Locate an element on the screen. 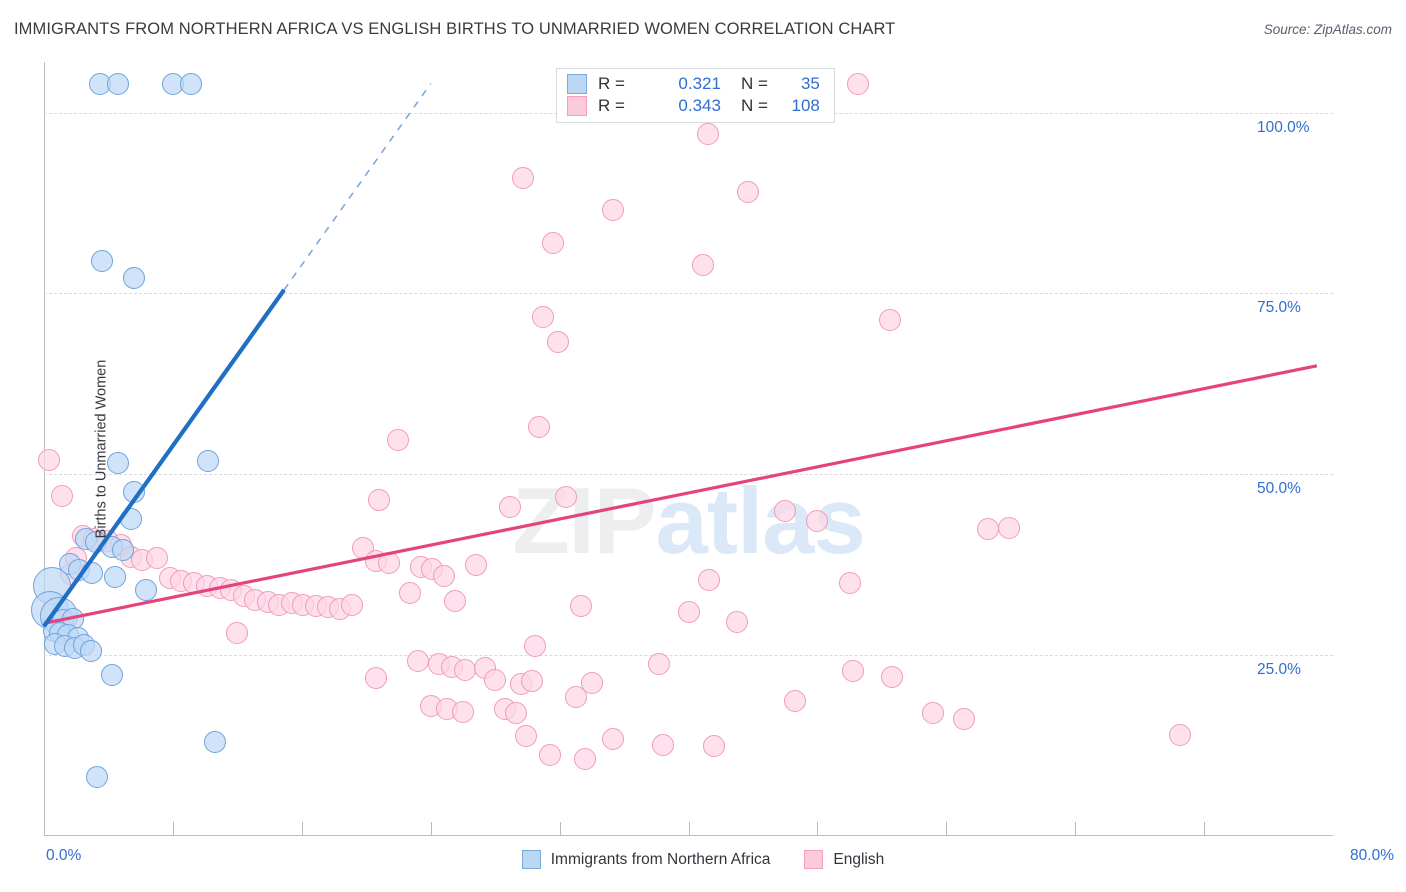  stats-row-pink: R = 0.343 N = 108 is located at coordinates (693, 106).